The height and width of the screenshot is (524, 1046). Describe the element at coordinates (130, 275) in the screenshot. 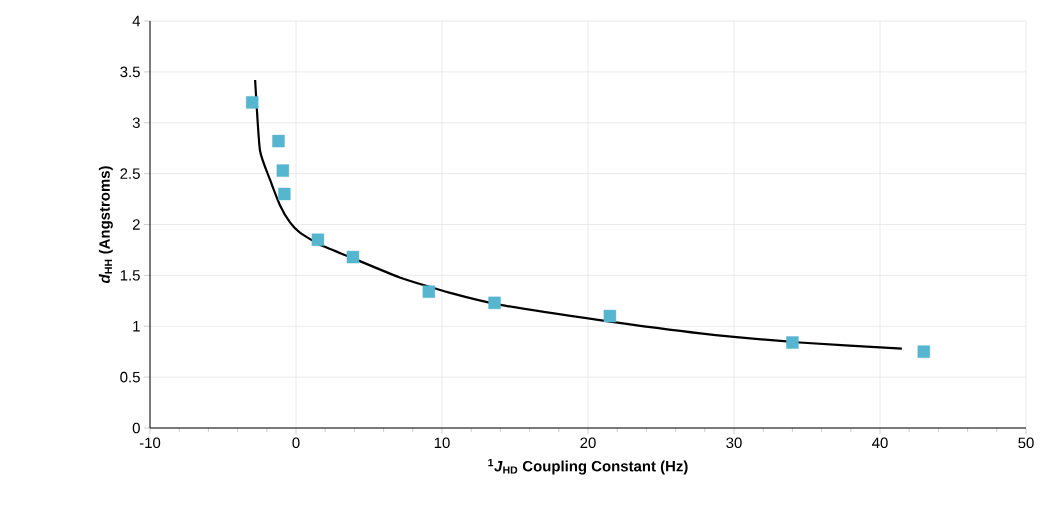

I see `y-tick-label: 1.5` at that location.